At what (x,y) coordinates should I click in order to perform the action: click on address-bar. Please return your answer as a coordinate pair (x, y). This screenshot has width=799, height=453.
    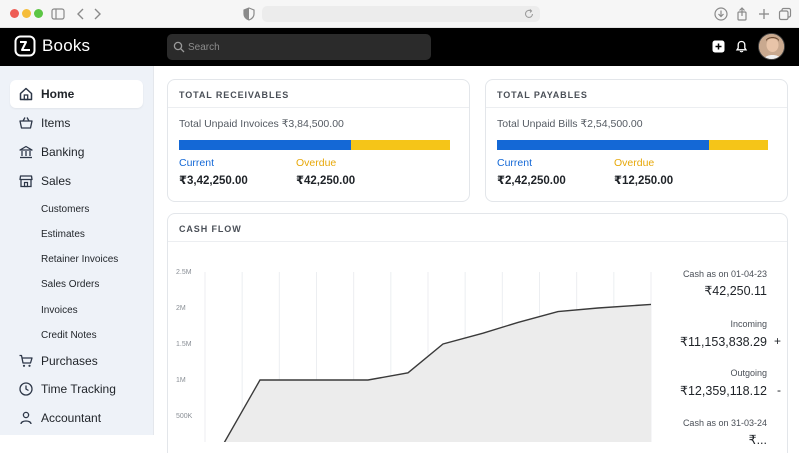
    Looking at the image, I should click on (401, 14).